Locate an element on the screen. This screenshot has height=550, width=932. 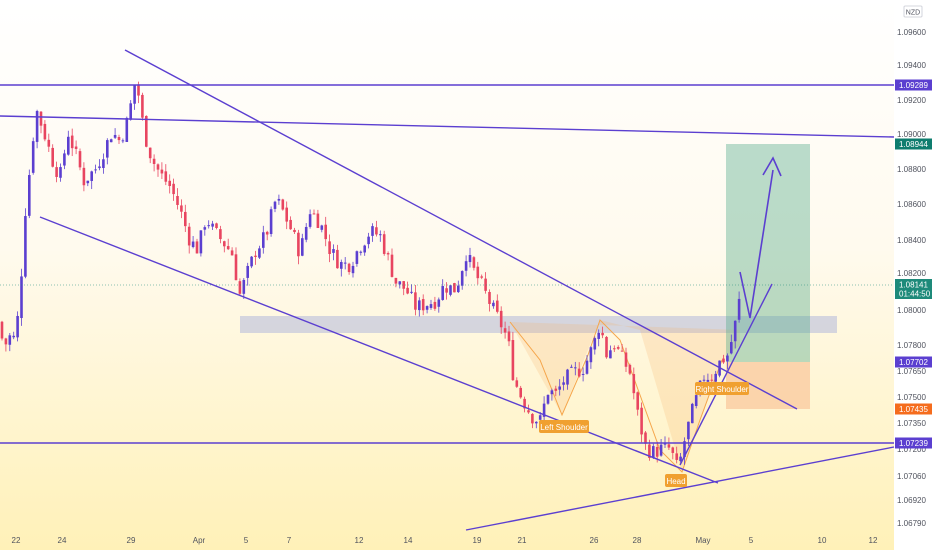
price-tick-label: 1.08000 is located at coordinates (911, 310).